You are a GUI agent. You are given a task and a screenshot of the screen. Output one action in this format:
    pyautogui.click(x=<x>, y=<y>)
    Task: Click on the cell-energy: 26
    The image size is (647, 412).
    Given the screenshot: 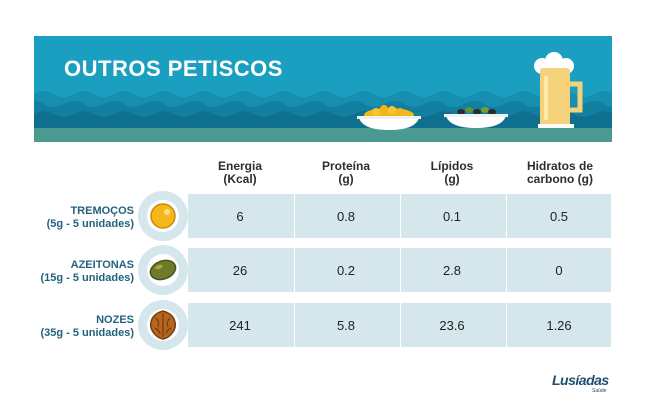 What is the action you would take?
    pyautogui.click(x=240, y=270)
    